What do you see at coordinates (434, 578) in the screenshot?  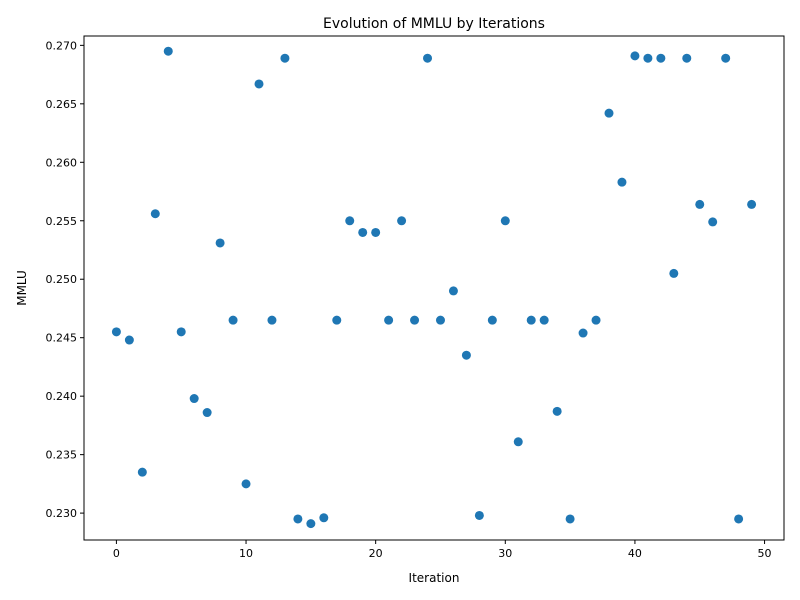 I see `x-axis-label: Iteration` at bounding box center [434, 578].